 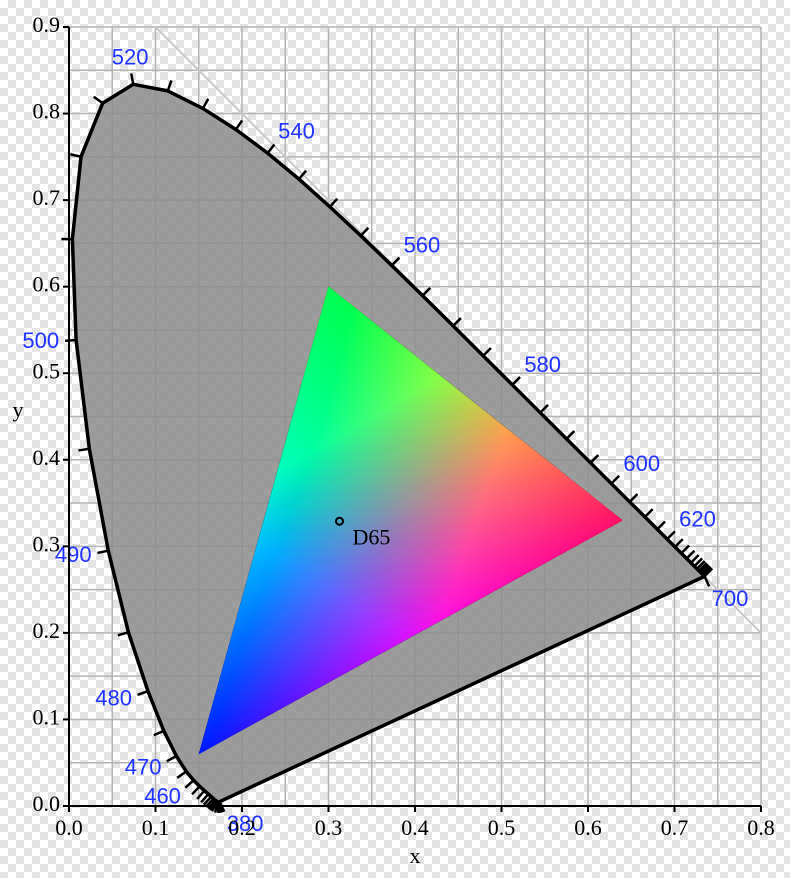 I want to click on wavelength-label: 700, so click(x=730, y=598).